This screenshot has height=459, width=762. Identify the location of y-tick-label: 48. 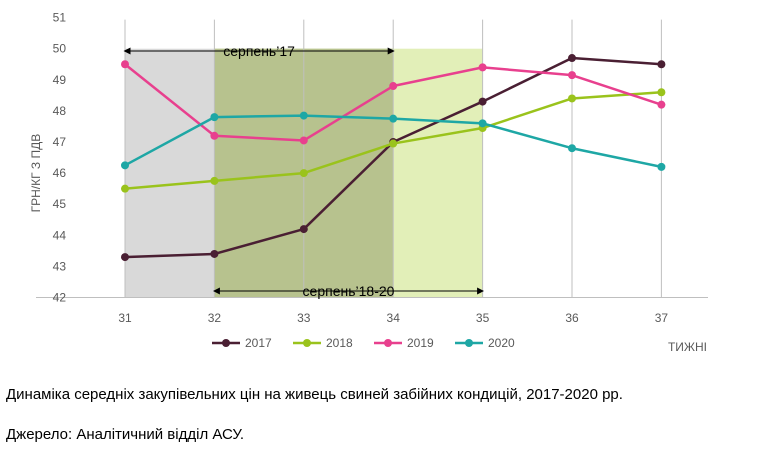
(60, 111).